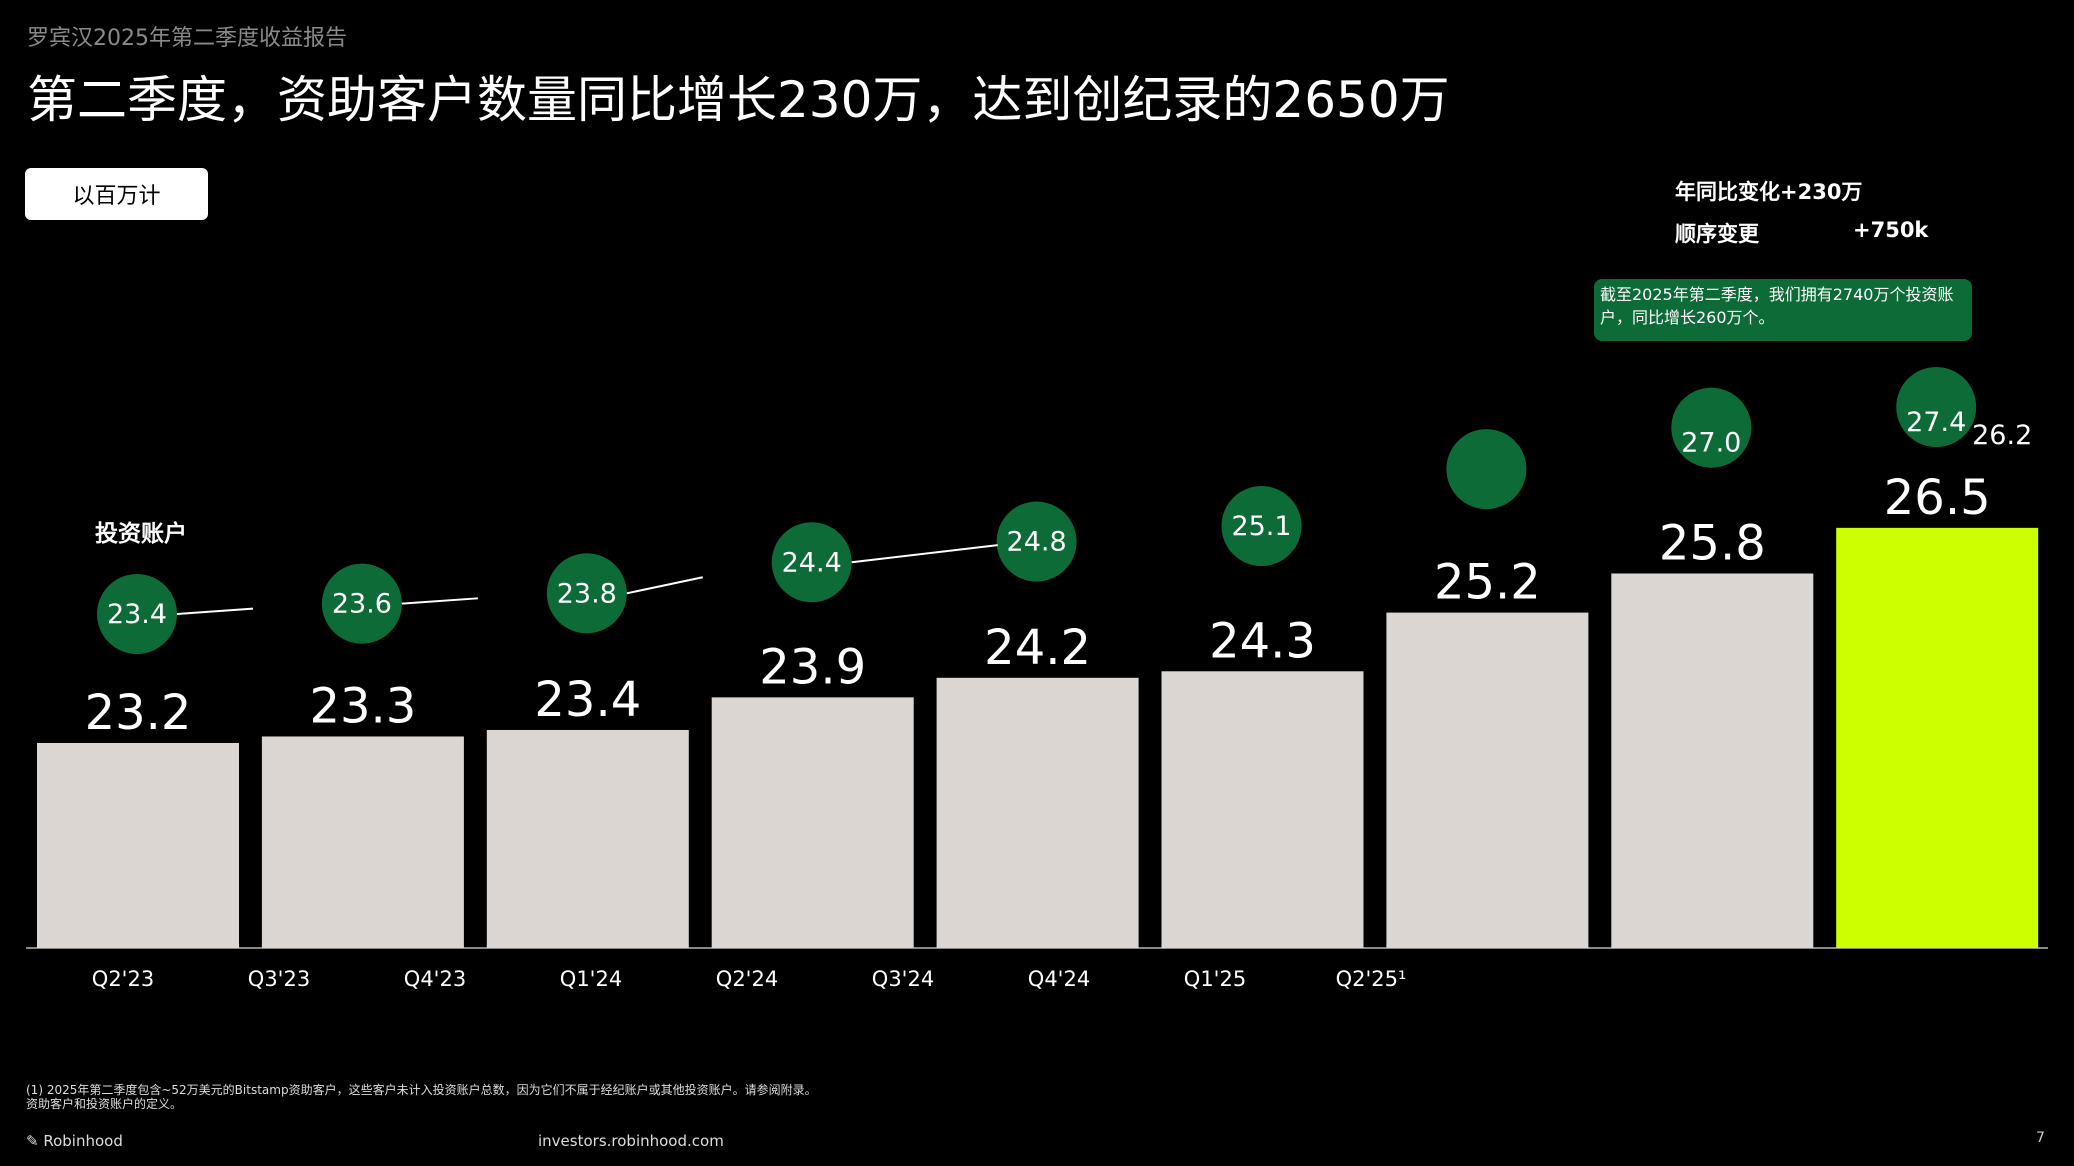 The height and width of the screenshot is (1166, 2074). What do you see at coordinates (138, 713) in the screenshot?
I see `bar-value-label: 23.2` at bounding box center [138, 713].